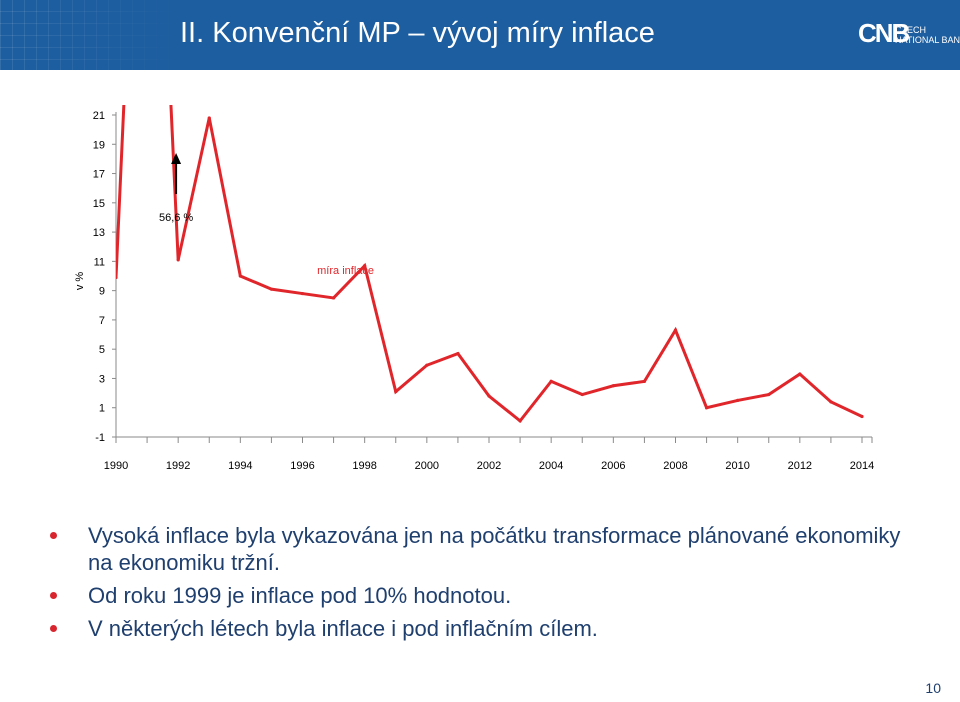 The width and height of the screenshot is (960, 702). I want to click on y-tick-label: 11, so click(99, 262).